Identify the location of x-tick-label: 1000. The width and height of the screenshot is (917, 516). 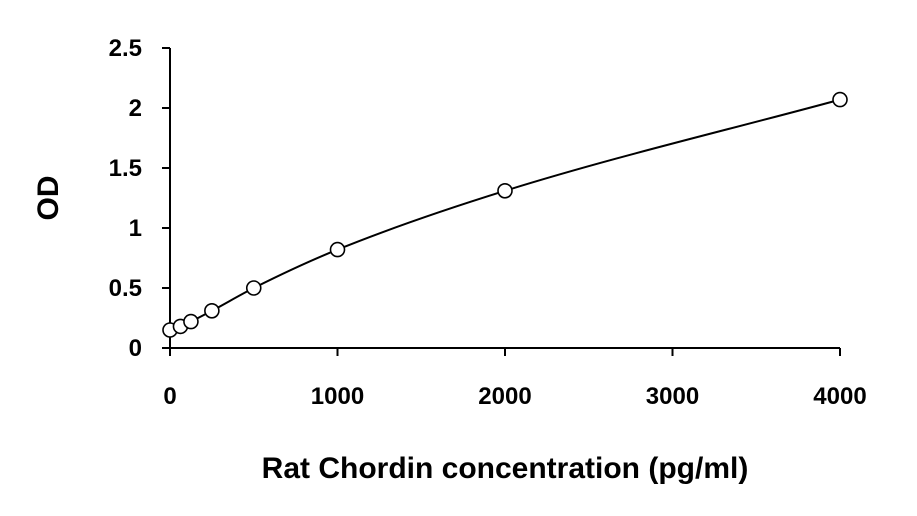
(337, 396).